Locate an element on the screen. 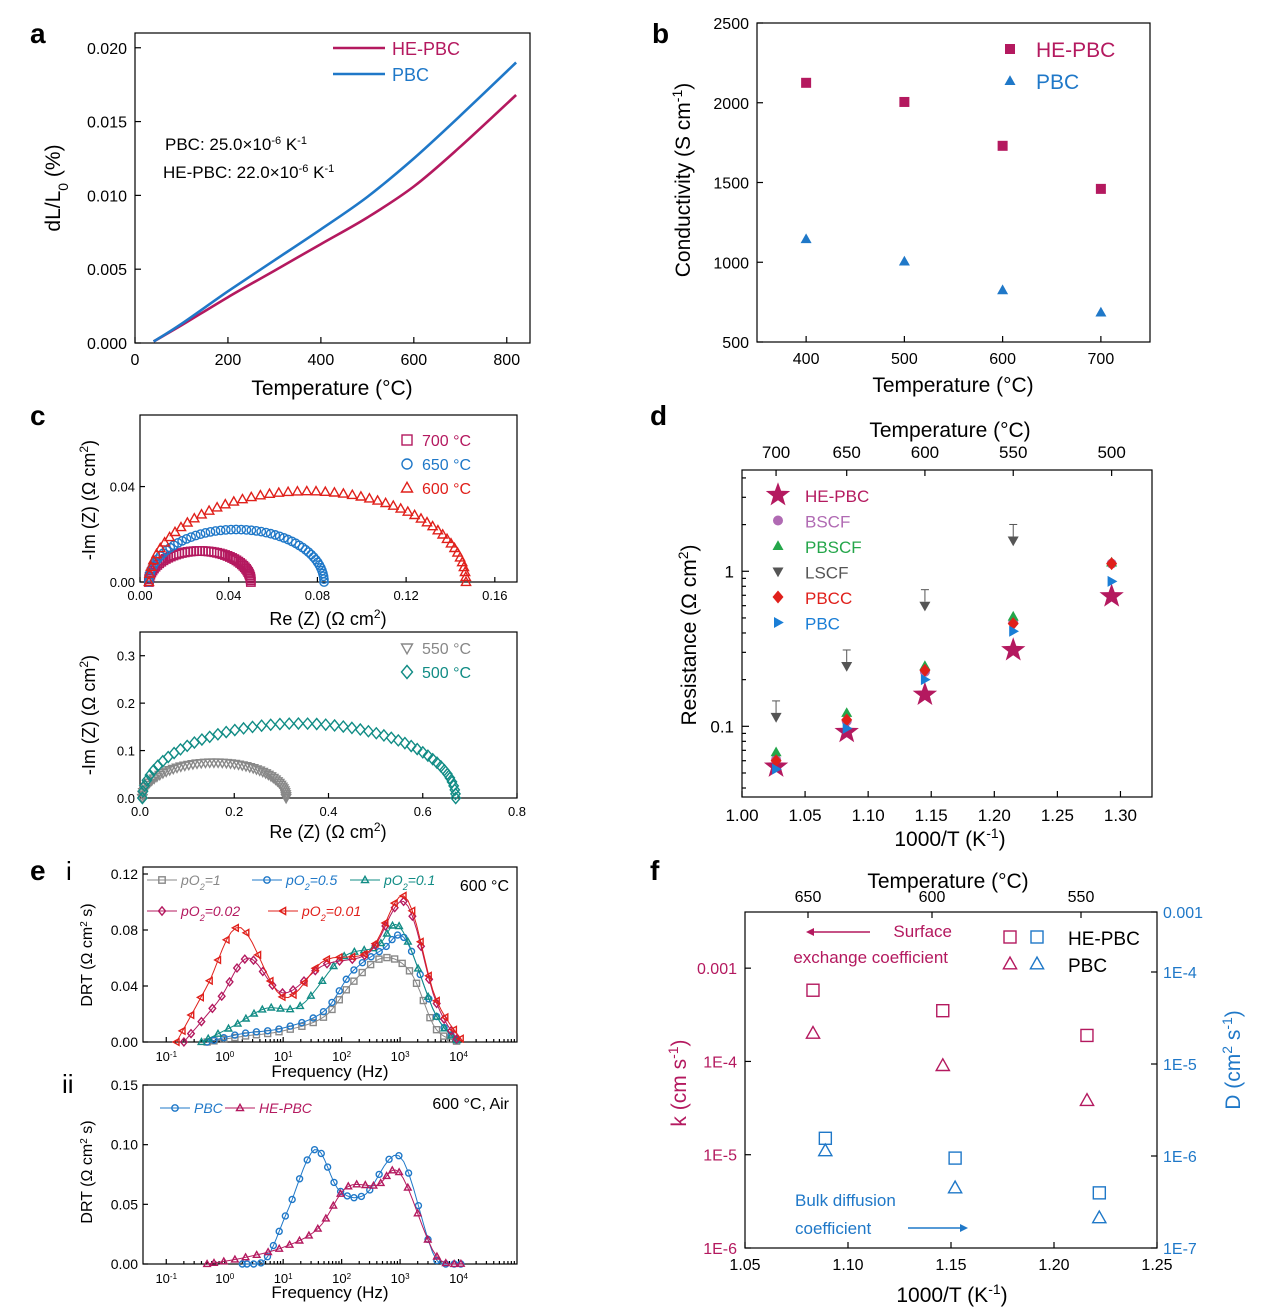 This screenshot has width=1268, height=1313. panel-f-arrowhead-surface is located at coordinates (810, 932).